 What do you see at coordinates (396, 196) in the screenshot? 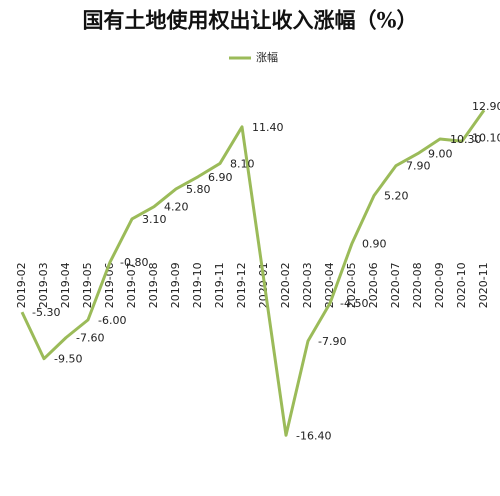
I see `data-label: 5.20` at bounding box center [396, 196].